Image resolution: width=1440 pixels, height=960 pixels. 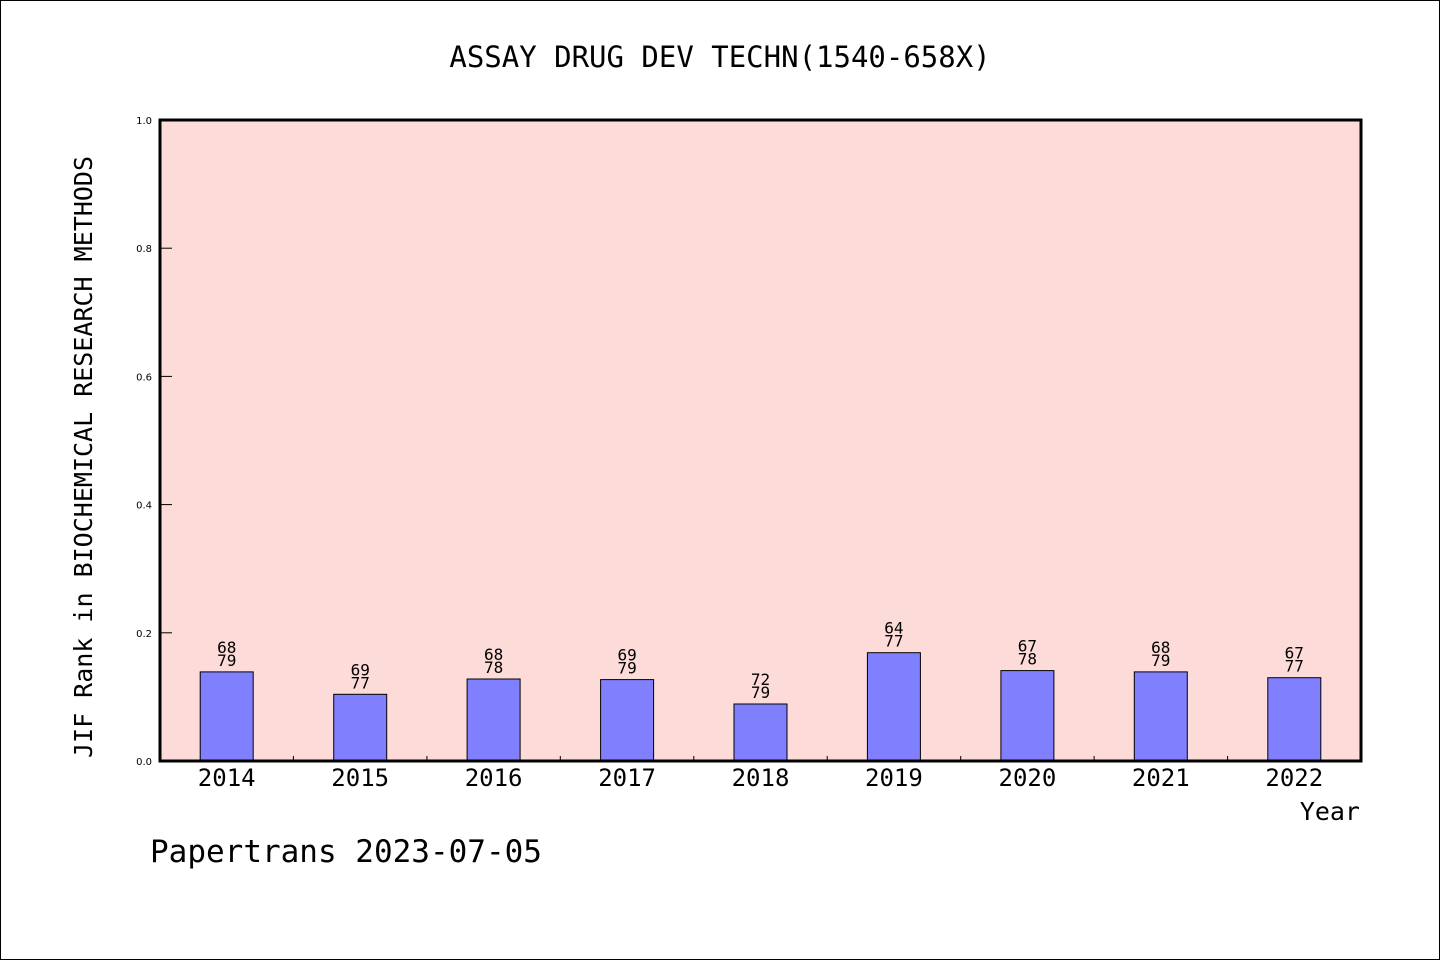 What do you see at coordinates (346, 852) in the screenshot?
I see `footer-credit: Papertrans 2023-07-05` at bounding box center [346, 852].